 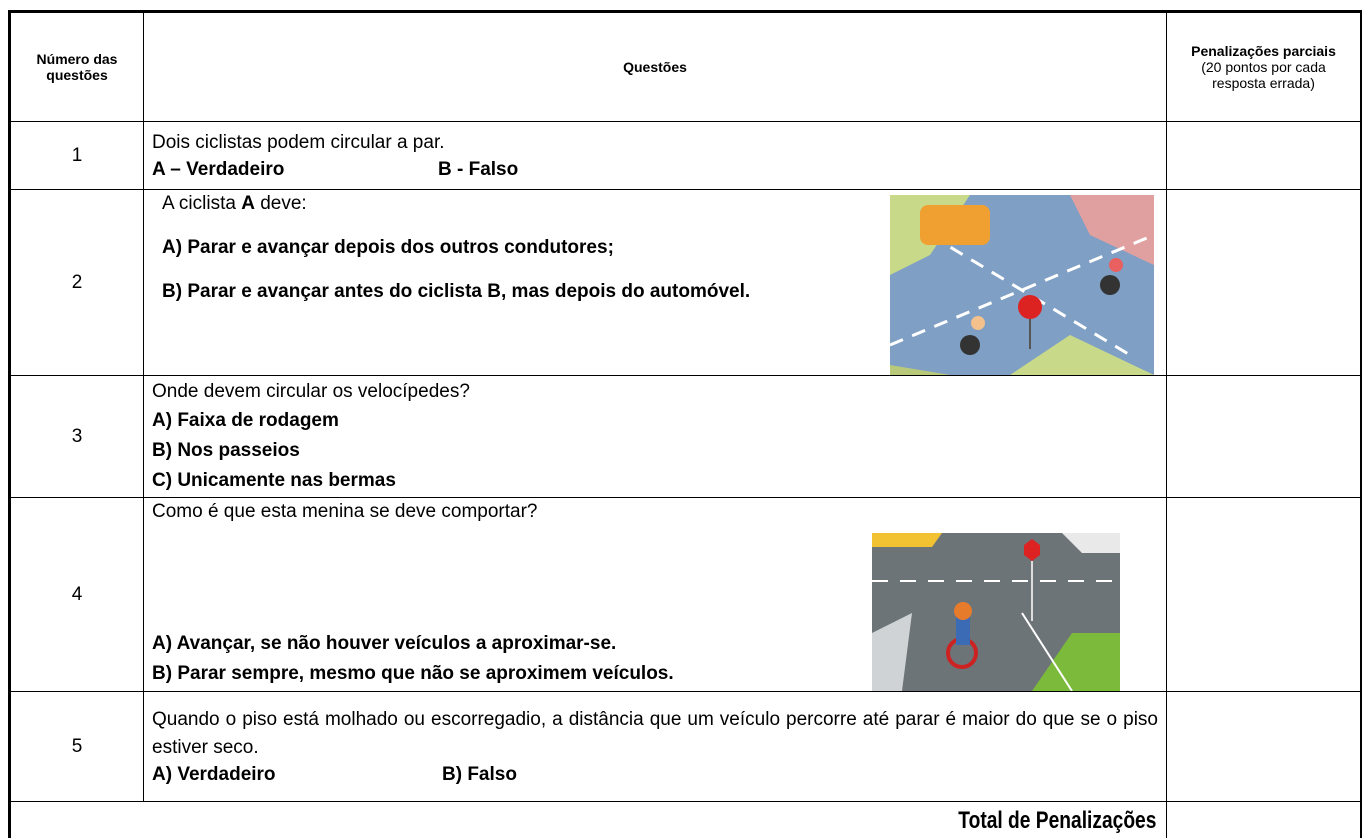 I want to click on row-number: 2, so click(x=76, y=282).